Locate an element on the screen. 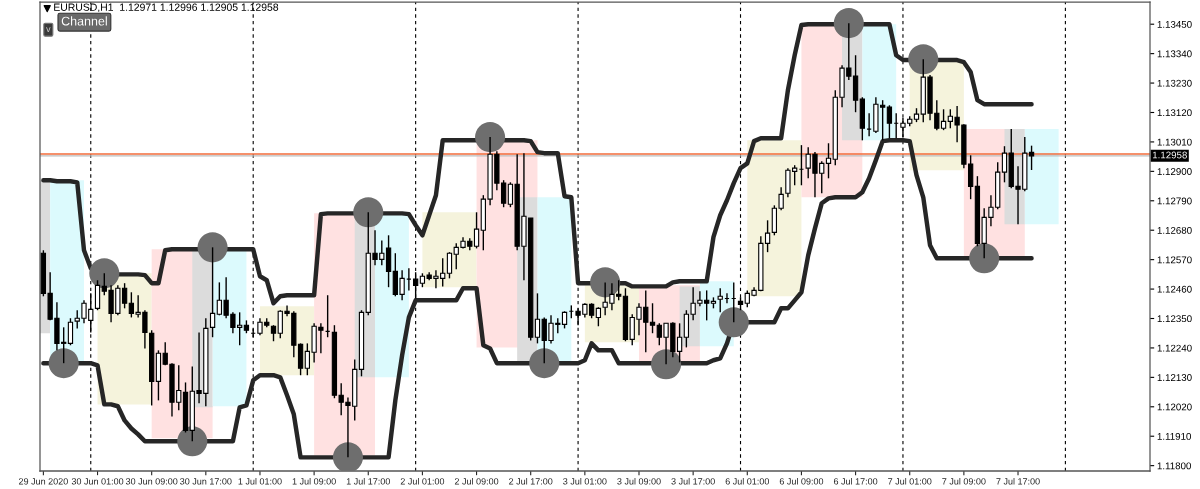  y-tick-label: 1.11910 is located at coordinates (1174, 436).